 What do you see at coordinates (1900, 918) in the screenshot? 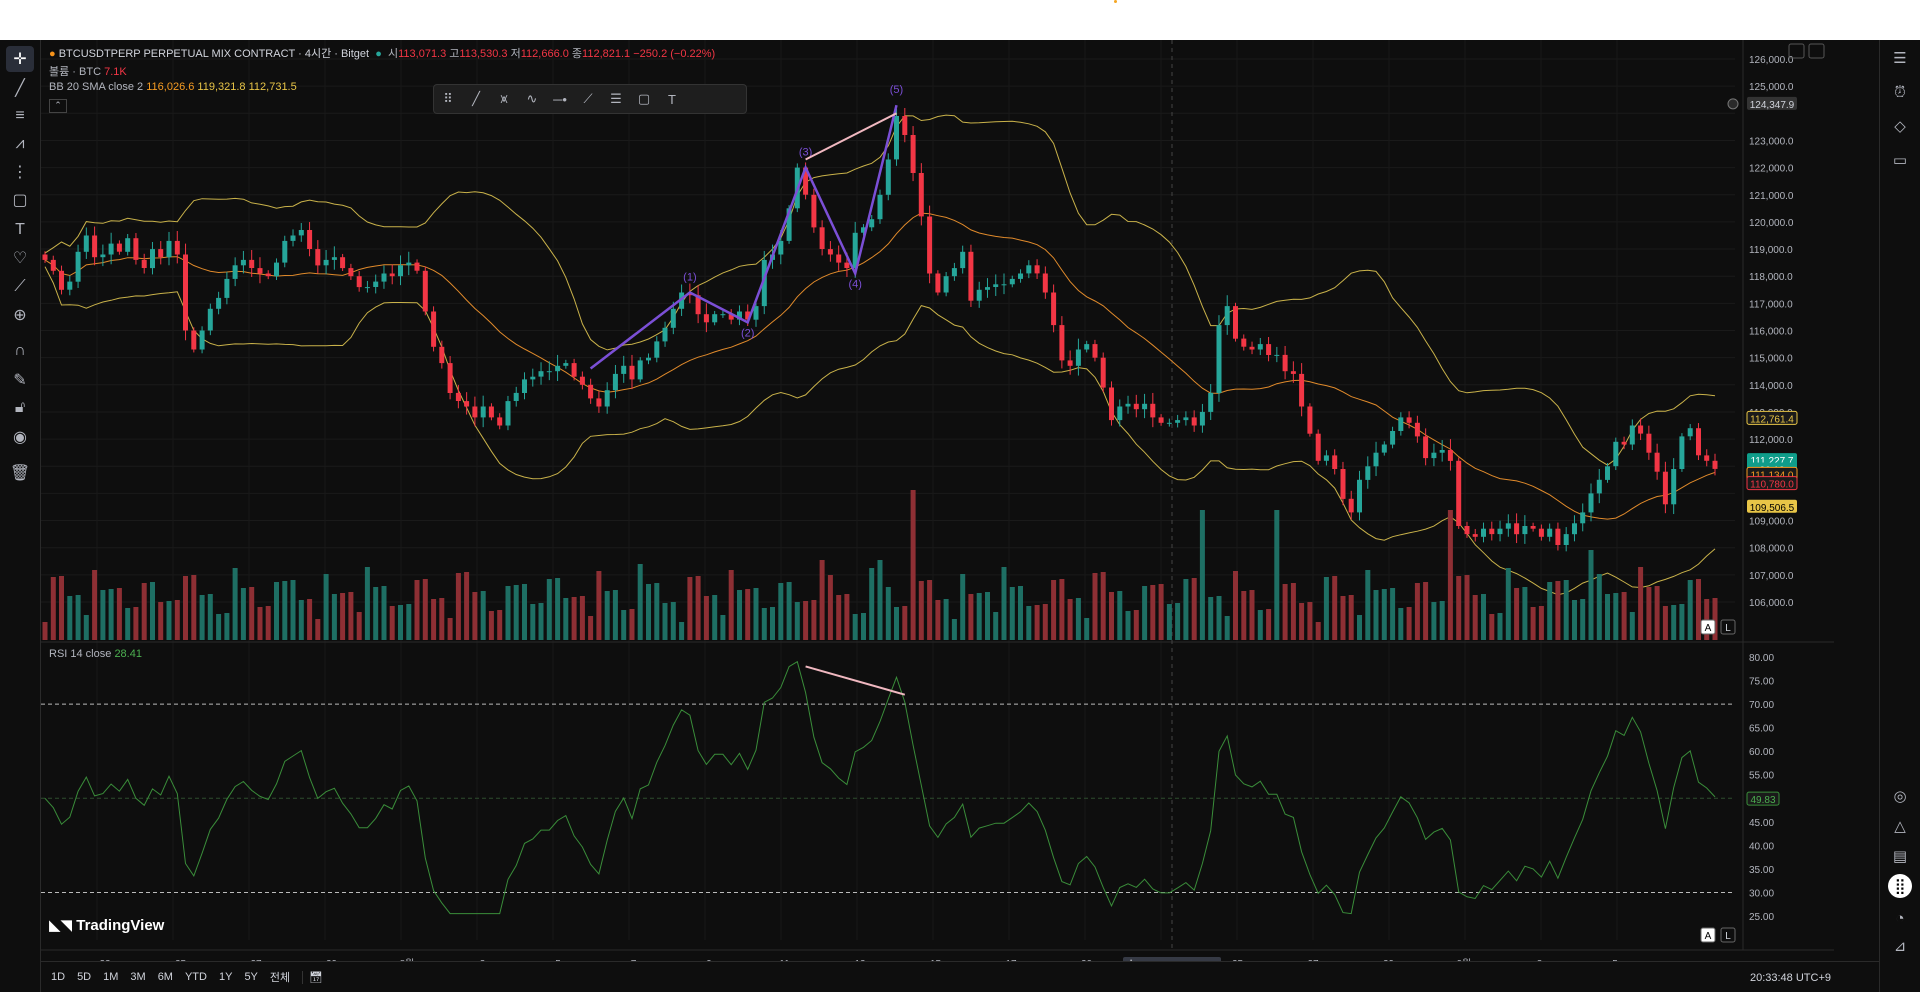
I see `rss-icon: ◔` at bounding box center [1900, 918].